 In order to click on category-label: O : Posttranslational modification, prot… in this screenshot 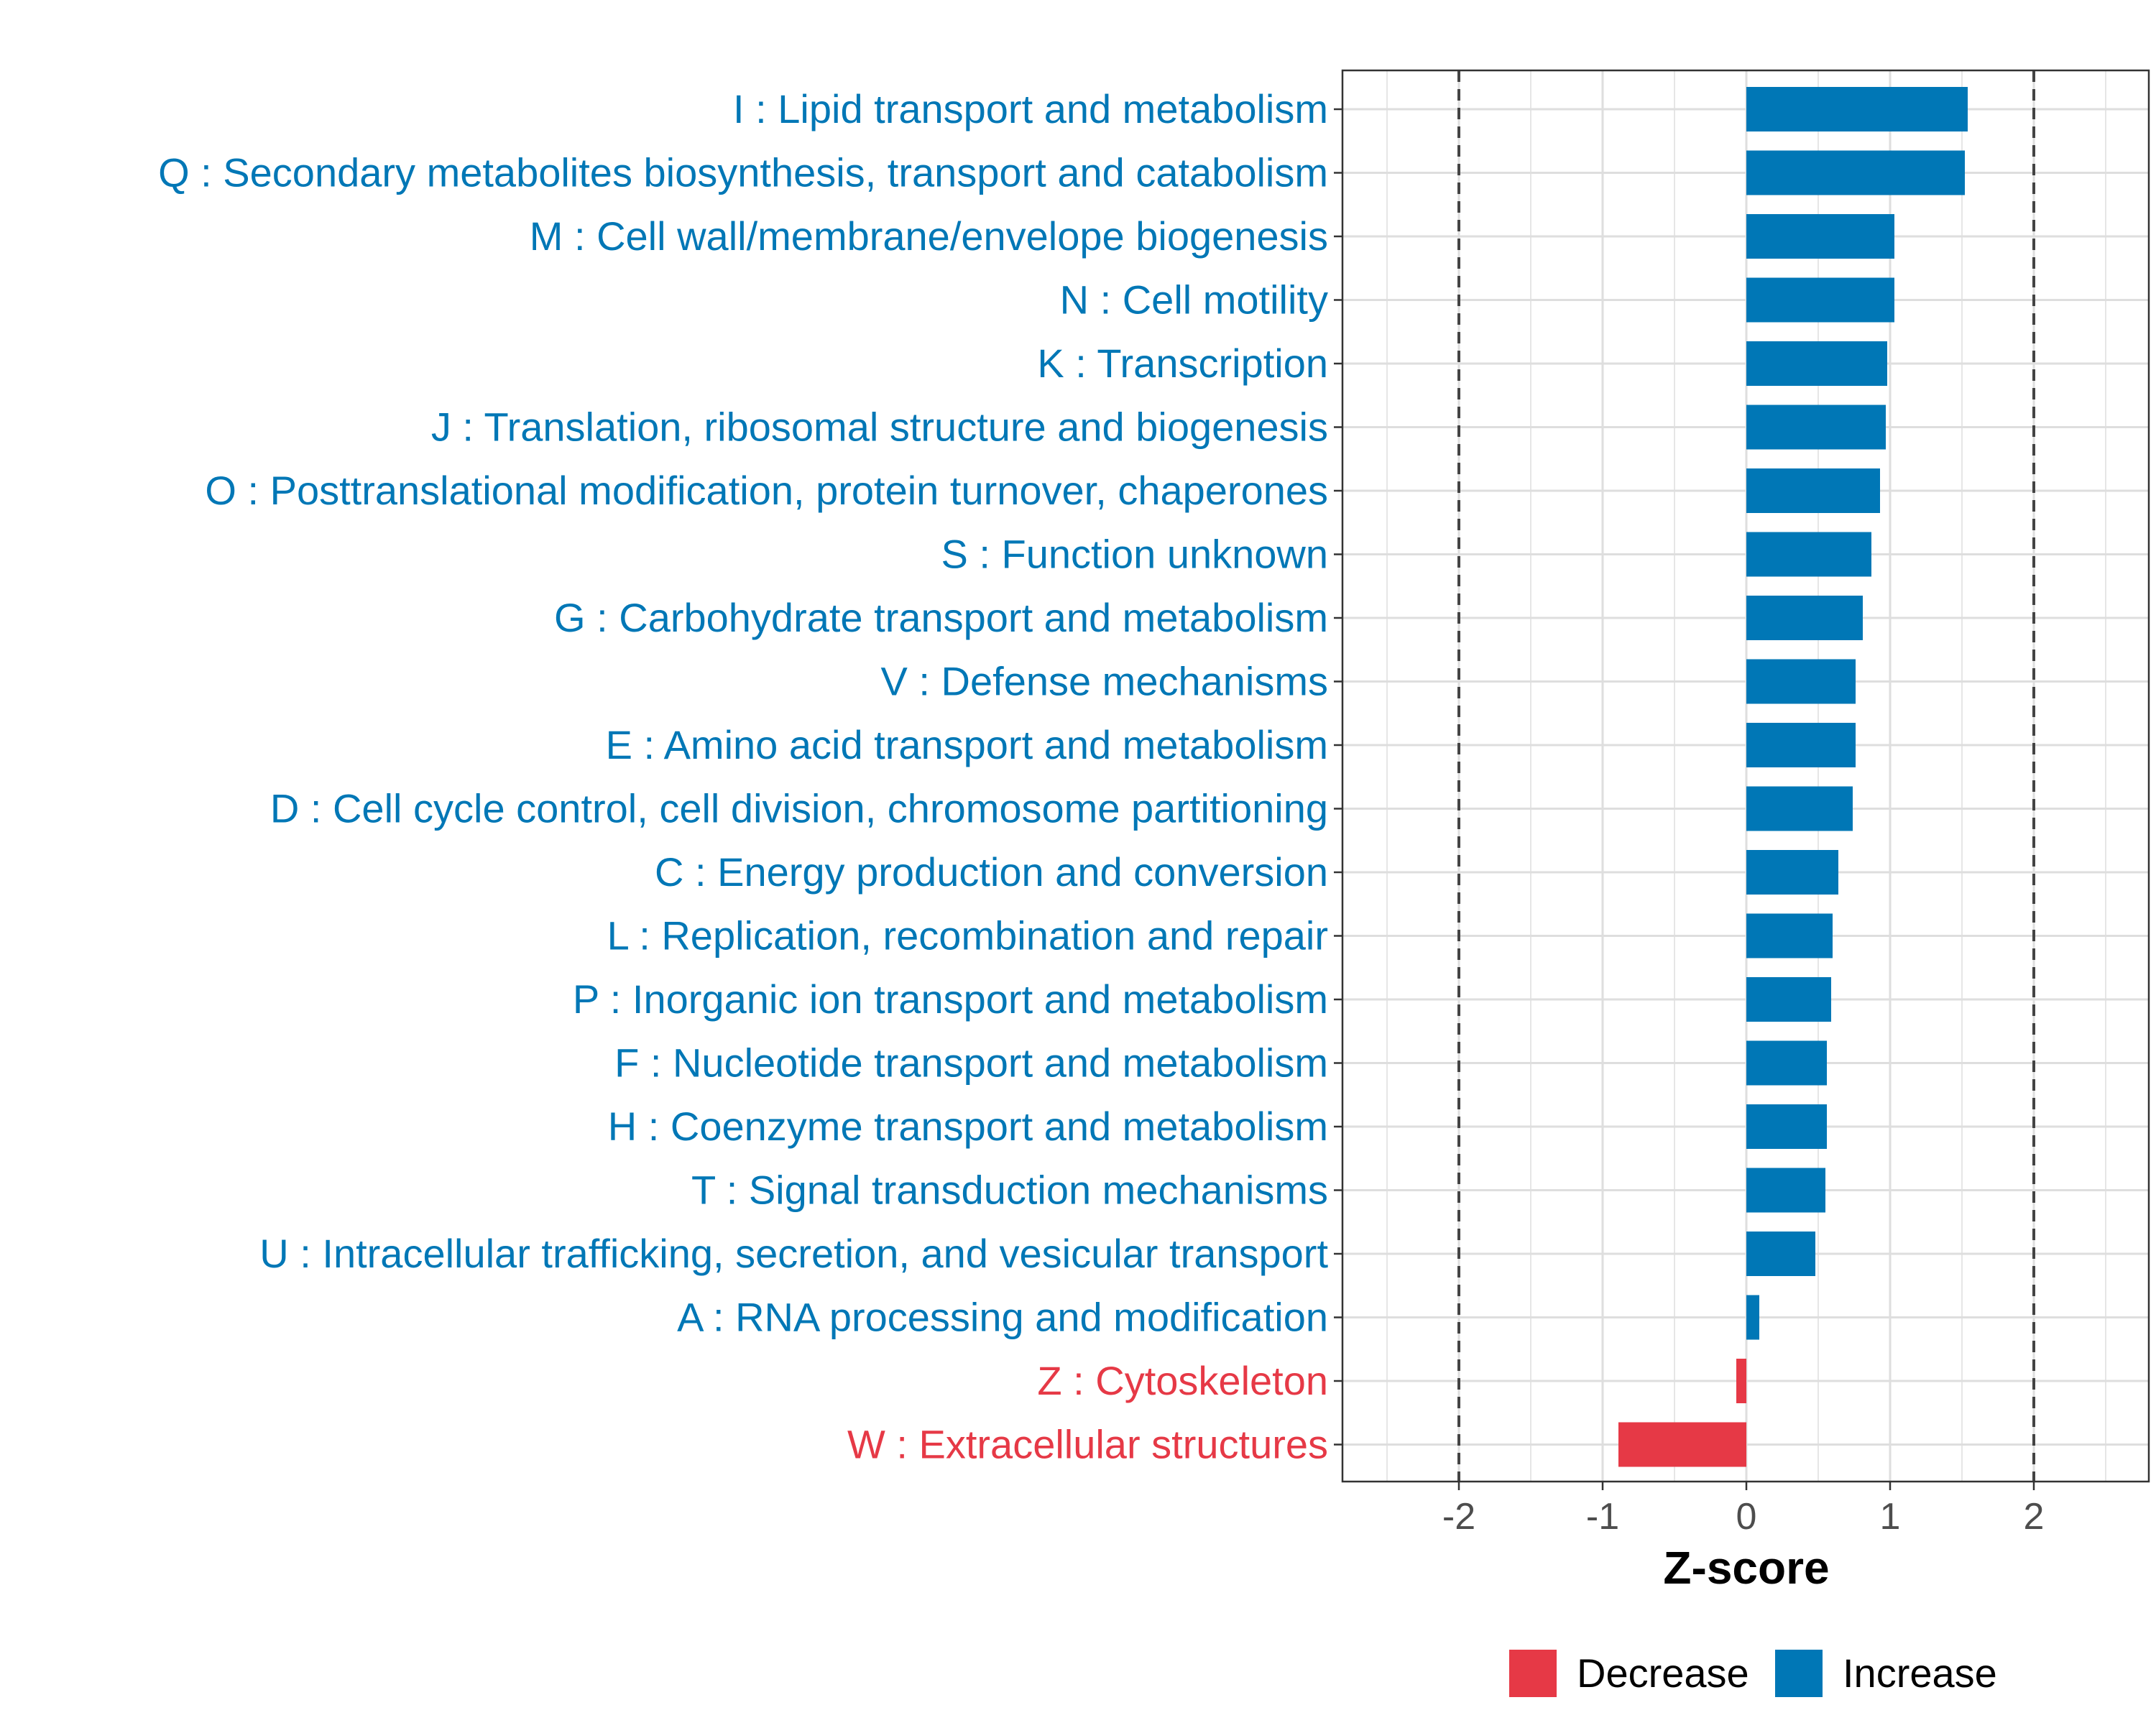, I will do `click(767, 491)`.